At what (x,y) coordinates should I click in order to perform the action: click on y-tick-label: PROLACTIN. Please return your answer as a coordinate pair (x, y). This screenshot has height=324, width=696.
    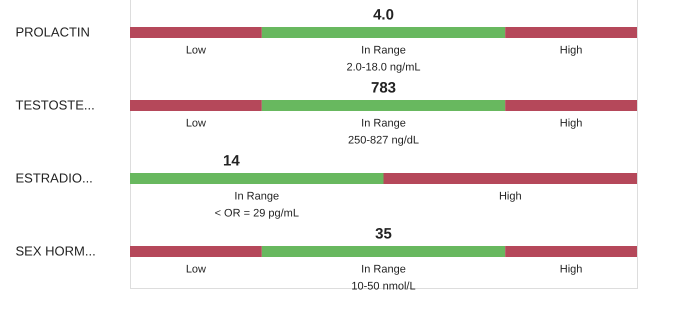
    Looking at the image, I should click on (53, 32).